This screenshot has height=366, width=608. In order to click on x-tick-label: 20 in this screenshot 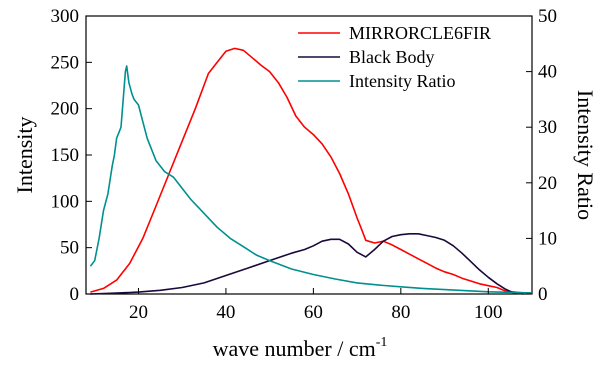, I will do `click(138, 312)`.